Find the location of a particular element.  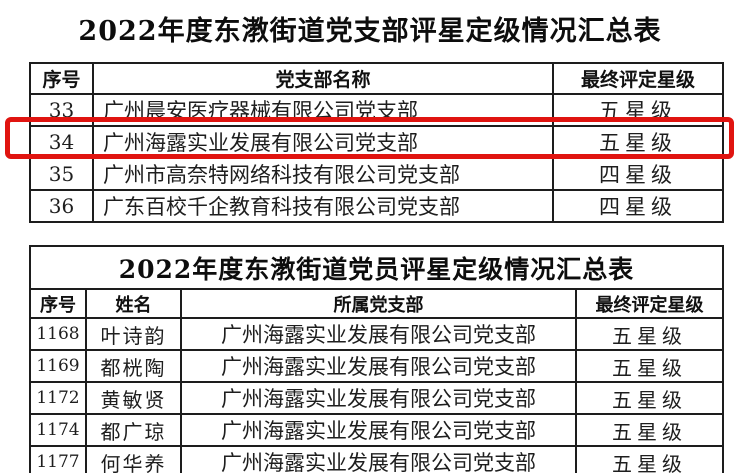

person-name-cell: 叶诗韵 is located at coordinates (133, 334).